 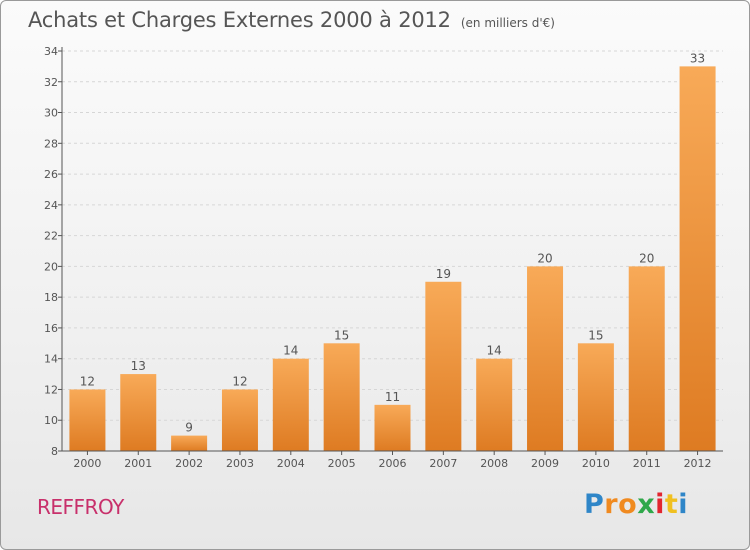 I want to click on proxiti-logo: Proxiti, so click(x=636, y=504).